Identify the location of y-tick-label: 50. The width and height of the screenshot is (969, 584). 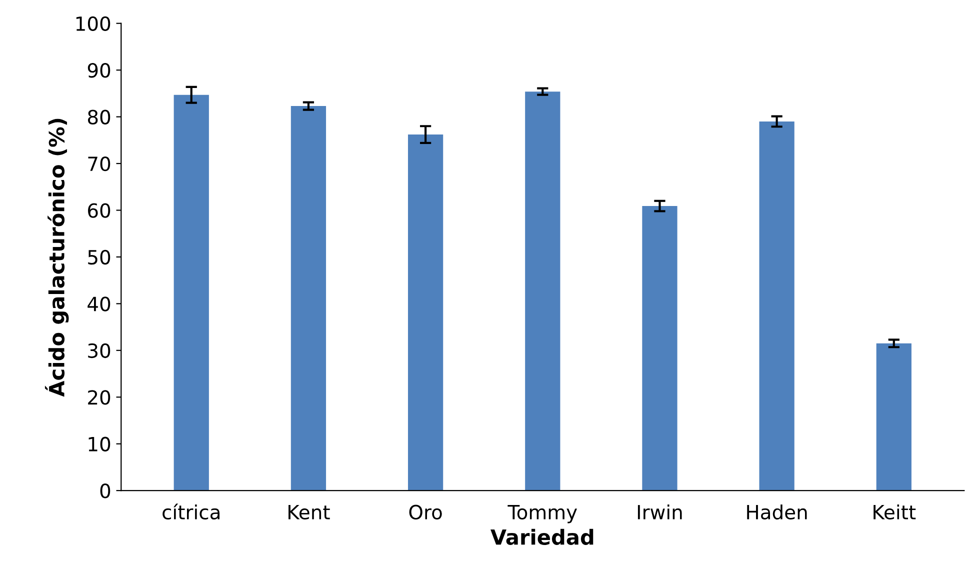
(99, 257).